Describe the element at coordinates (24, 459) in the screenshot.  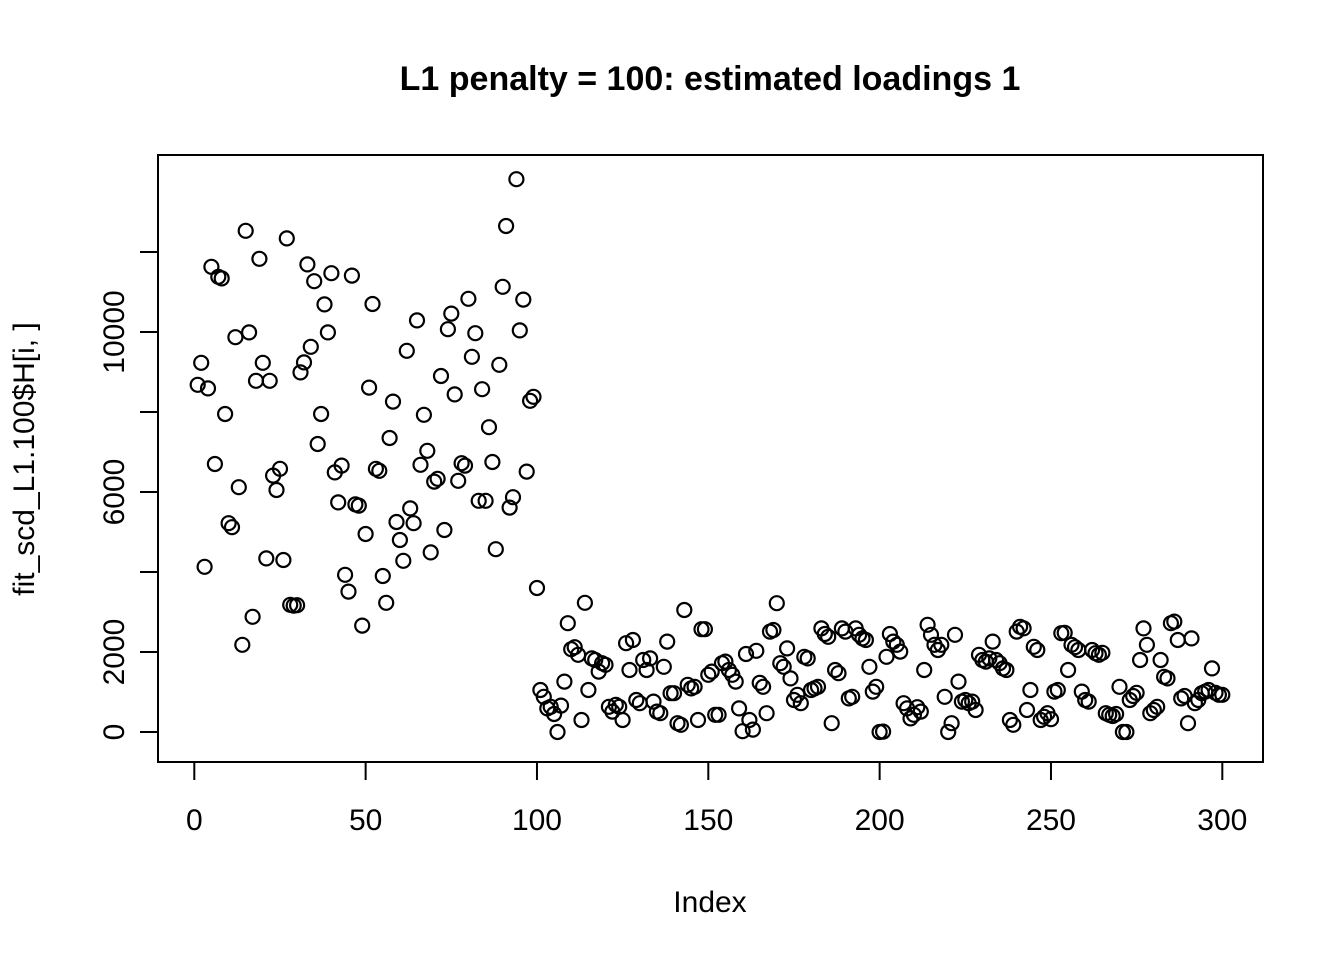
I see `y-axis-label: fit_scd_L1.100$H[i, ]` at that location.